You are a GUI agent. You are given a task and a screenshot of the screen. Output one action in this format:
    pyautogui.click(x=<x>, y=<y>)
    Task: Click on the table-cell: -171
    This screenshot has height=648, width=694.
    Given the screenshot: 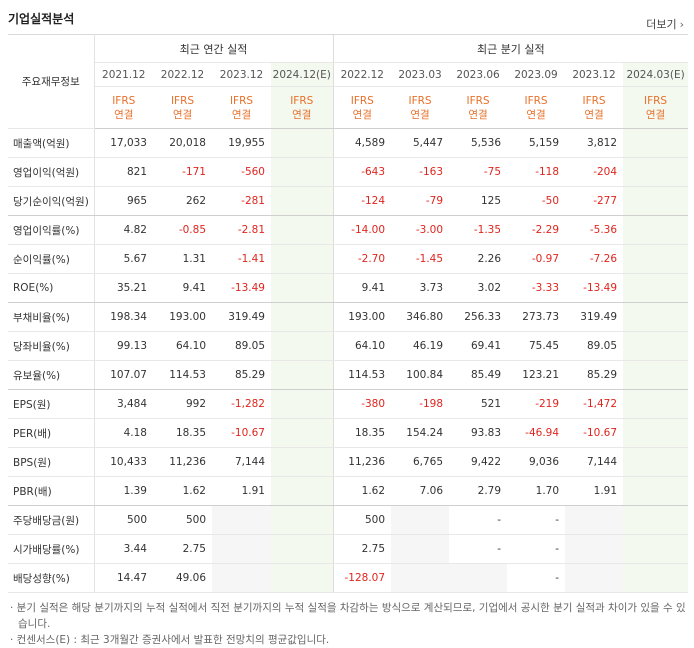 What is the action you would take?
    pyautogui.click(x=182, y=172)
    